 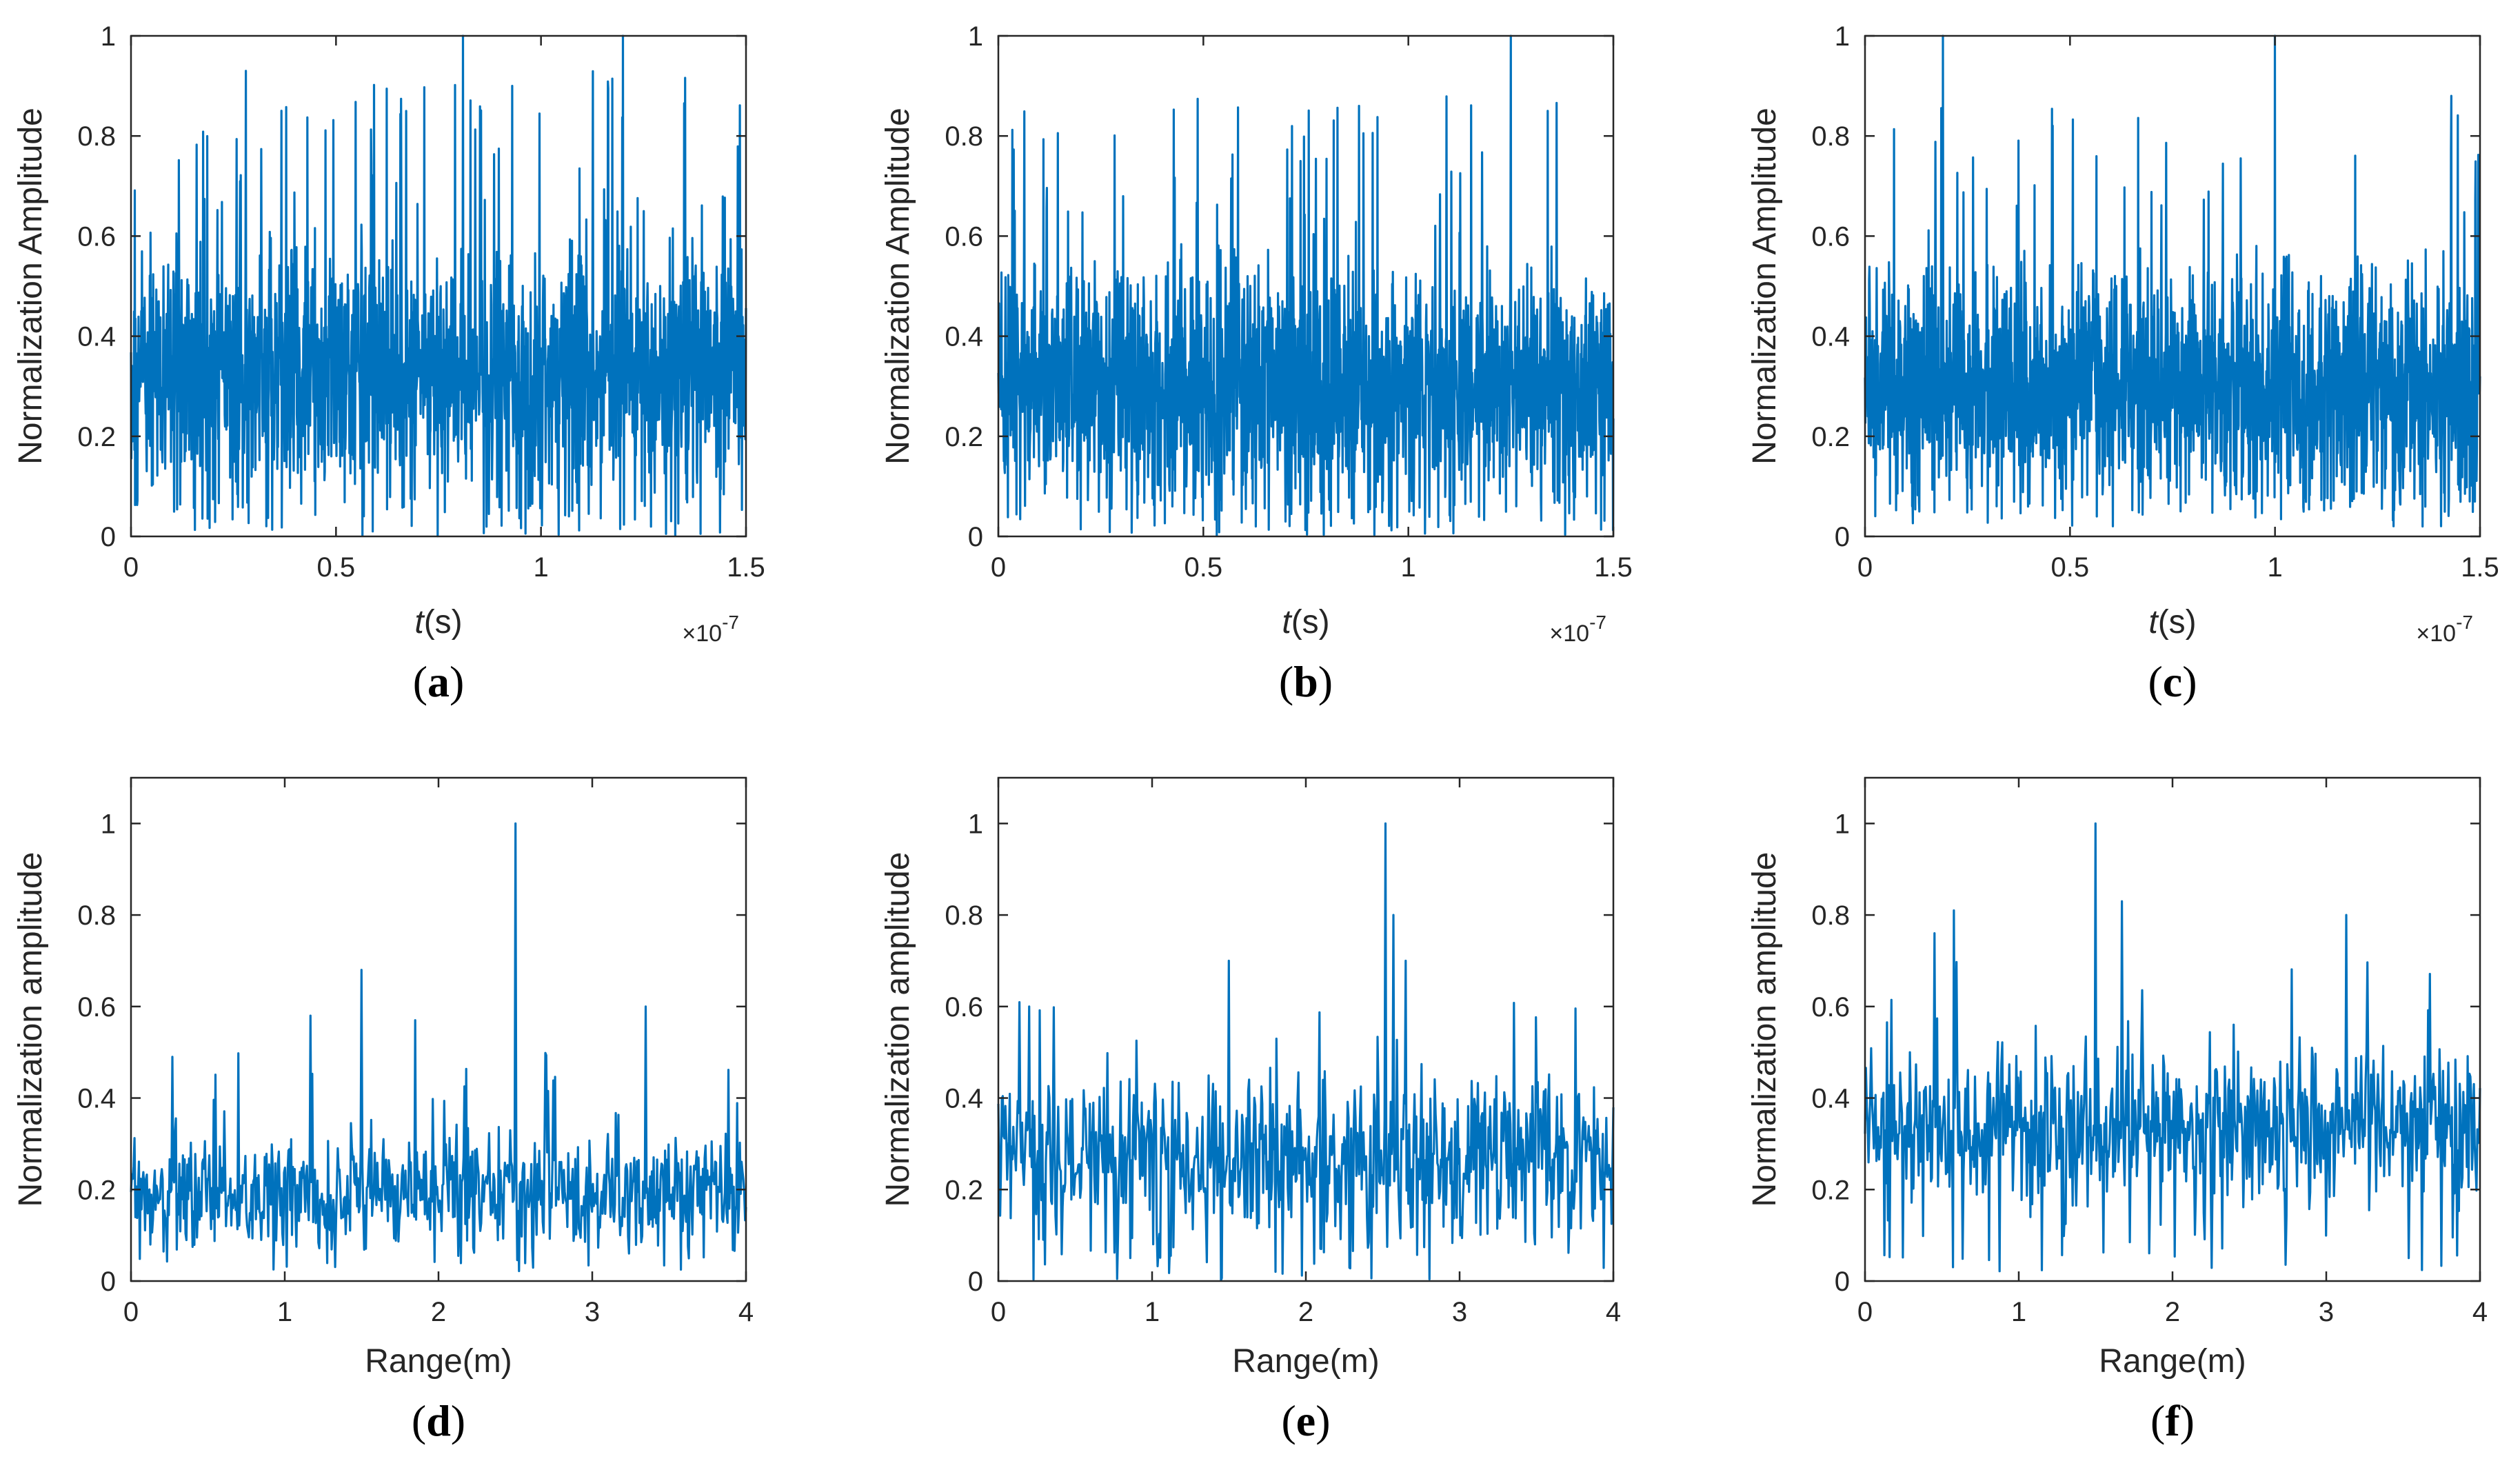 I want to click on series-line-signal, so click(x=1306, y=285).